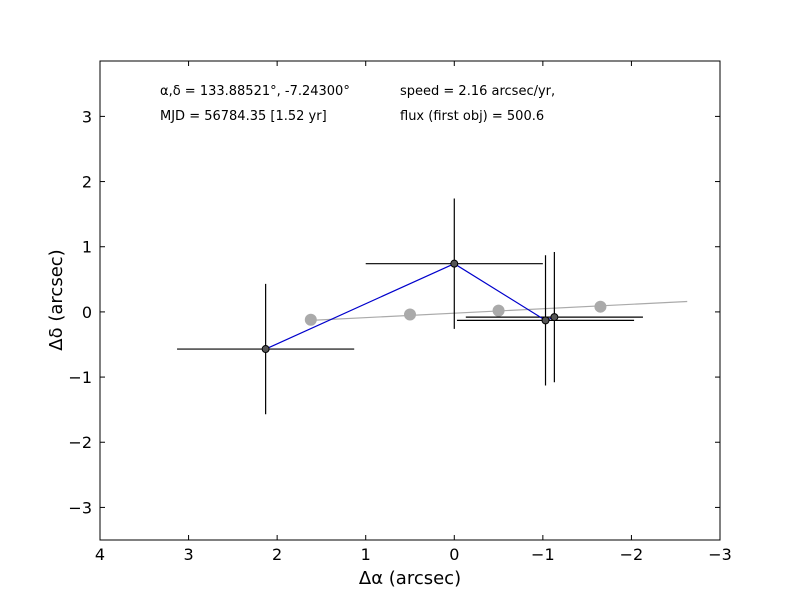 Image resolution: width=800 pixels, height=600 pixels. Describe the element at coordinates (56, 299) in the screenshot. I see `y-axis-label: Δδ (arcsec)` at that location.